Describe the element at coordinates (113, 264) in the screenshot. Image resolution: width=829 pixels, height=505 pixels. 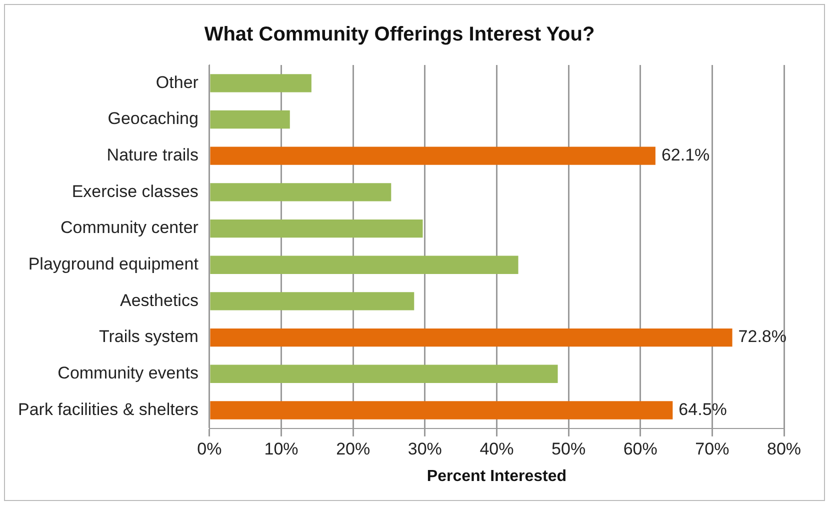
I see `y-tick-label: Playground equipment` at that location.